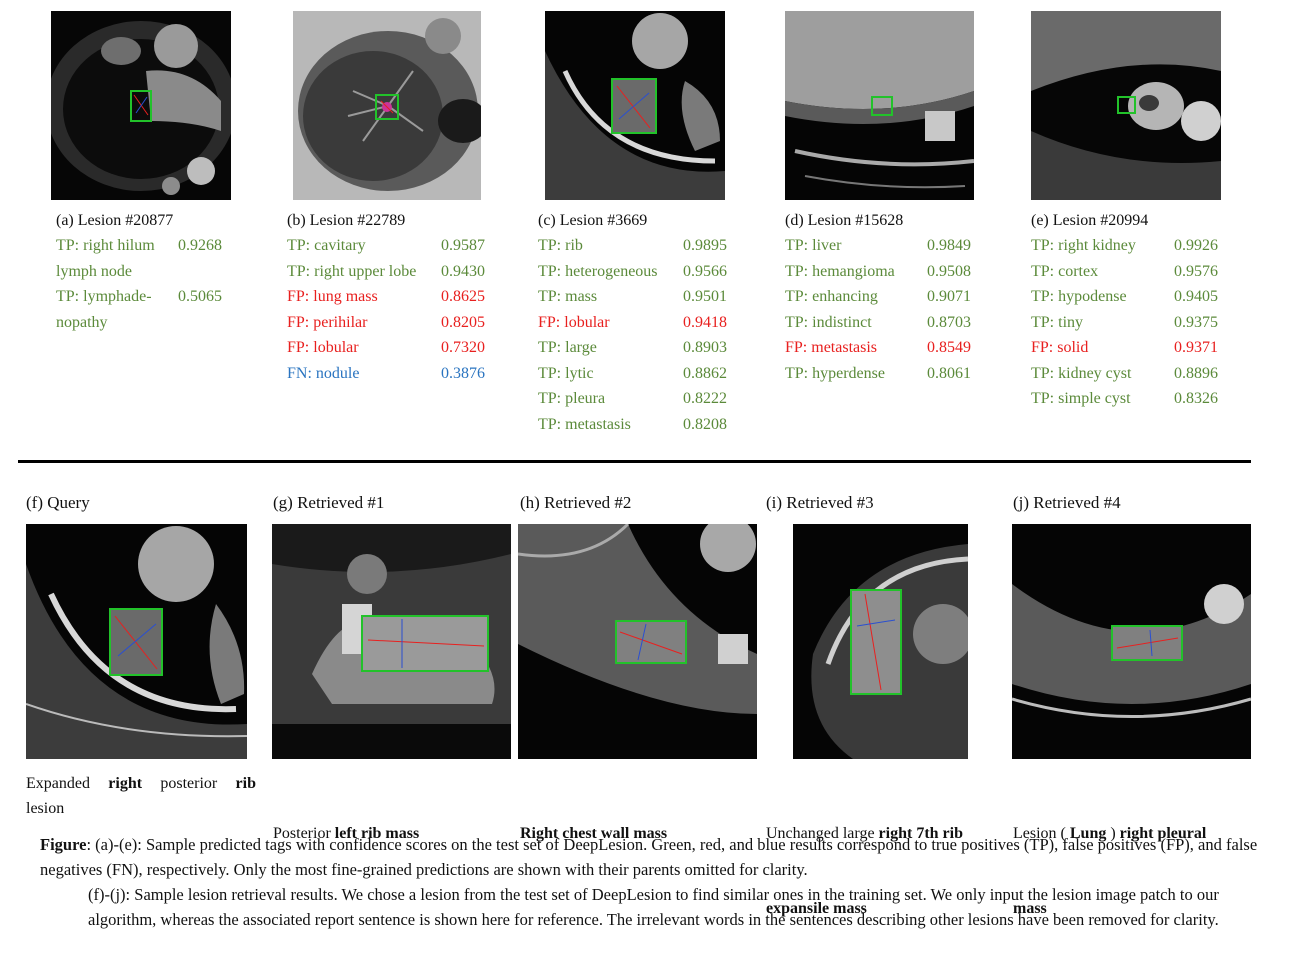 The height and width of the screenshot is (965, 1297). What do you see at coordinates (705, 373) in the screenshot?
I see `tag-score: 0.8862` at bounding box center [705, 373].